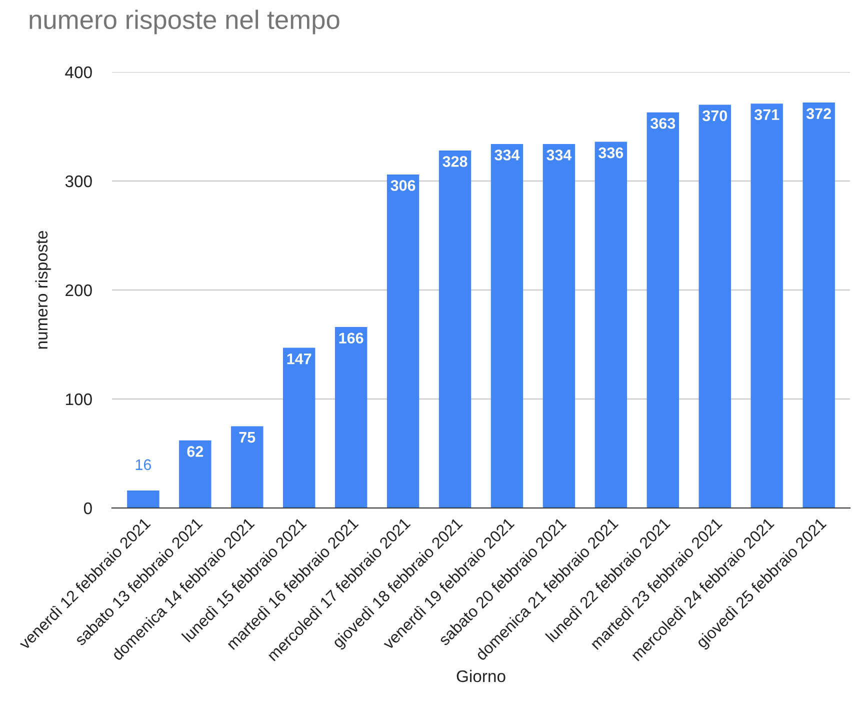  What do you see at coordinates (79, 399) in the screenshot?
I see `y-tick-label: 100` at bounding box center [79, 399].